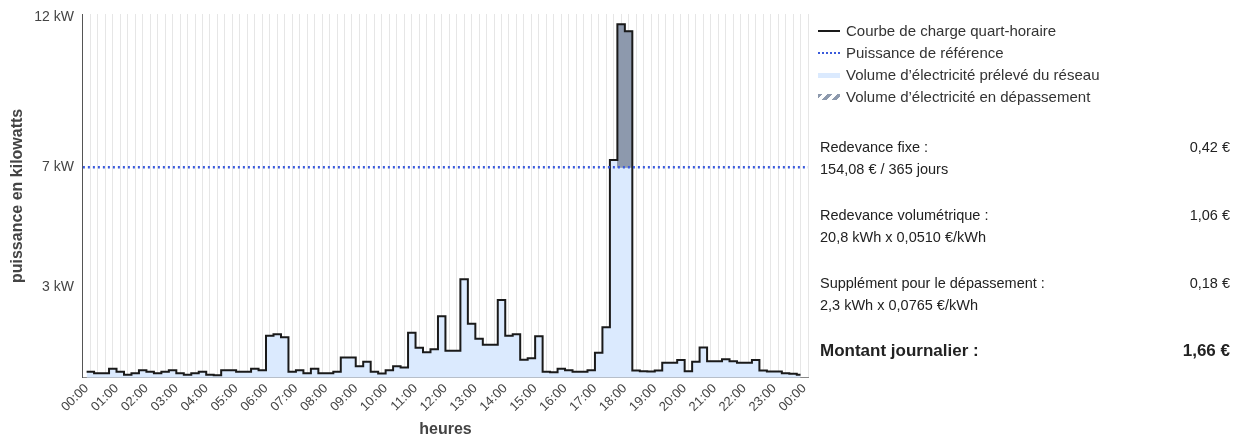 The width and height of the screenshot is (1237, 443). What do you see at coordinates (17, 196) in the screenshot?
I see `y-axis-title: puissance en kilowatts` at bounding box center [17, 196].